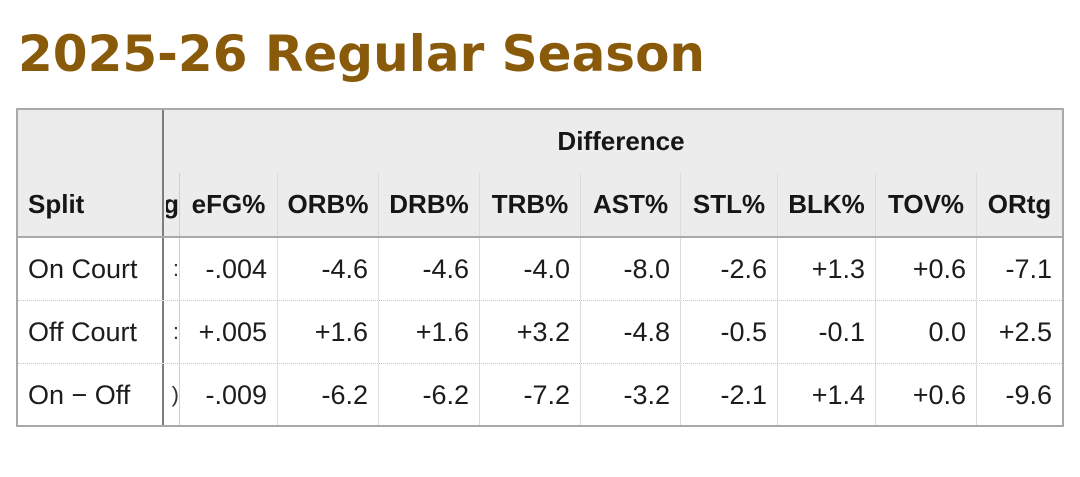 This screenshot has width=1080, height=477. Describe the element at coordinates (926, 204) in the screenshot. I see `column-header-tov: TOV%` at that location.